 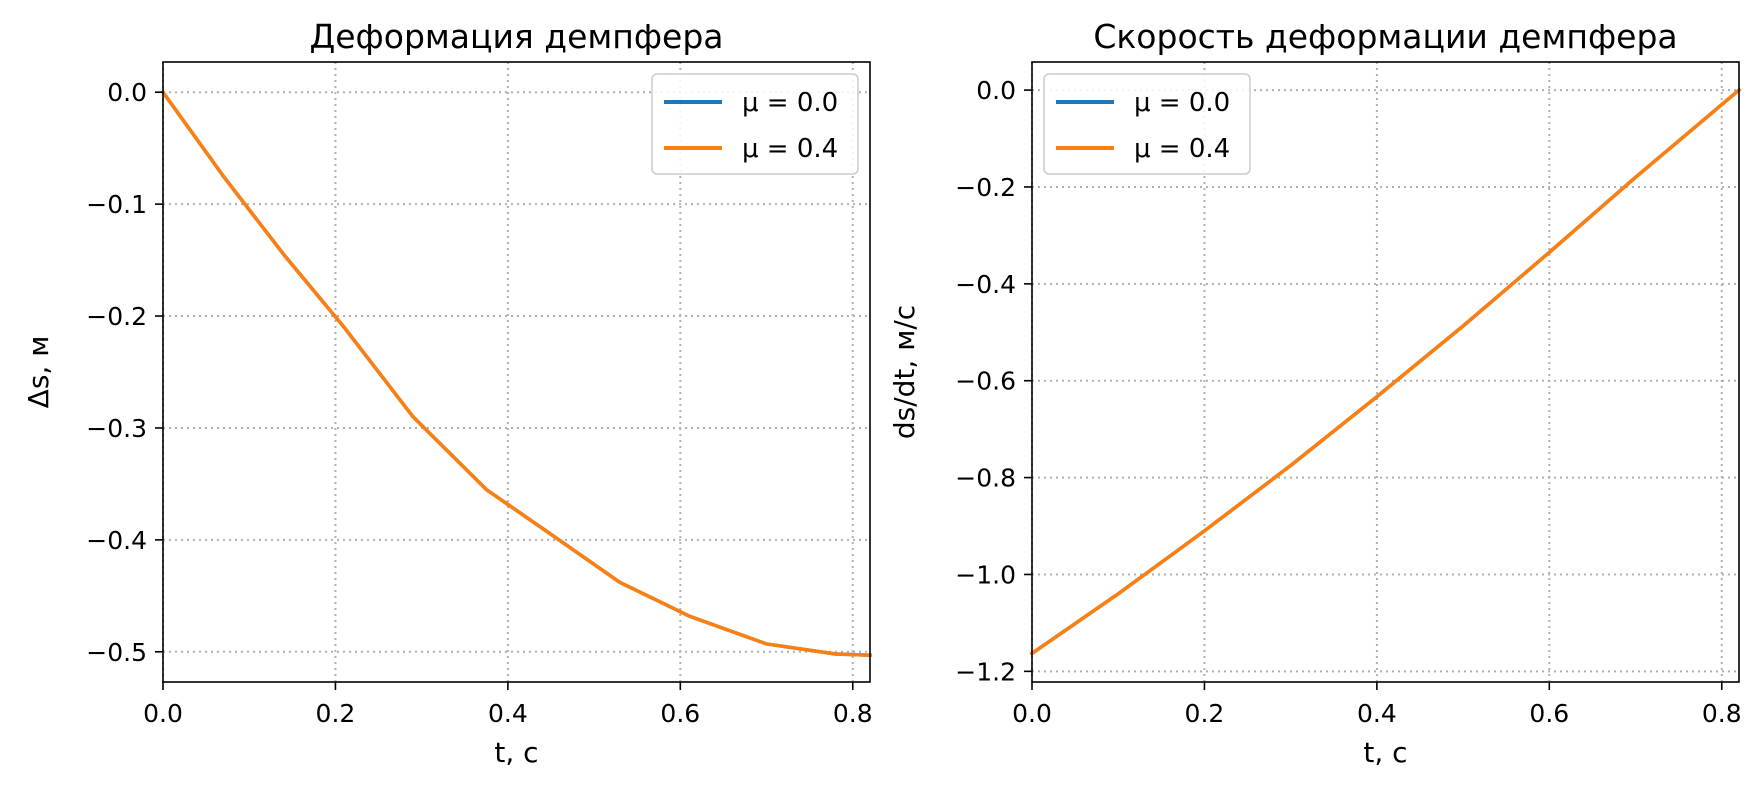 I want to click on y-tick-label-1: −0.1, so click(x=116, y=204).